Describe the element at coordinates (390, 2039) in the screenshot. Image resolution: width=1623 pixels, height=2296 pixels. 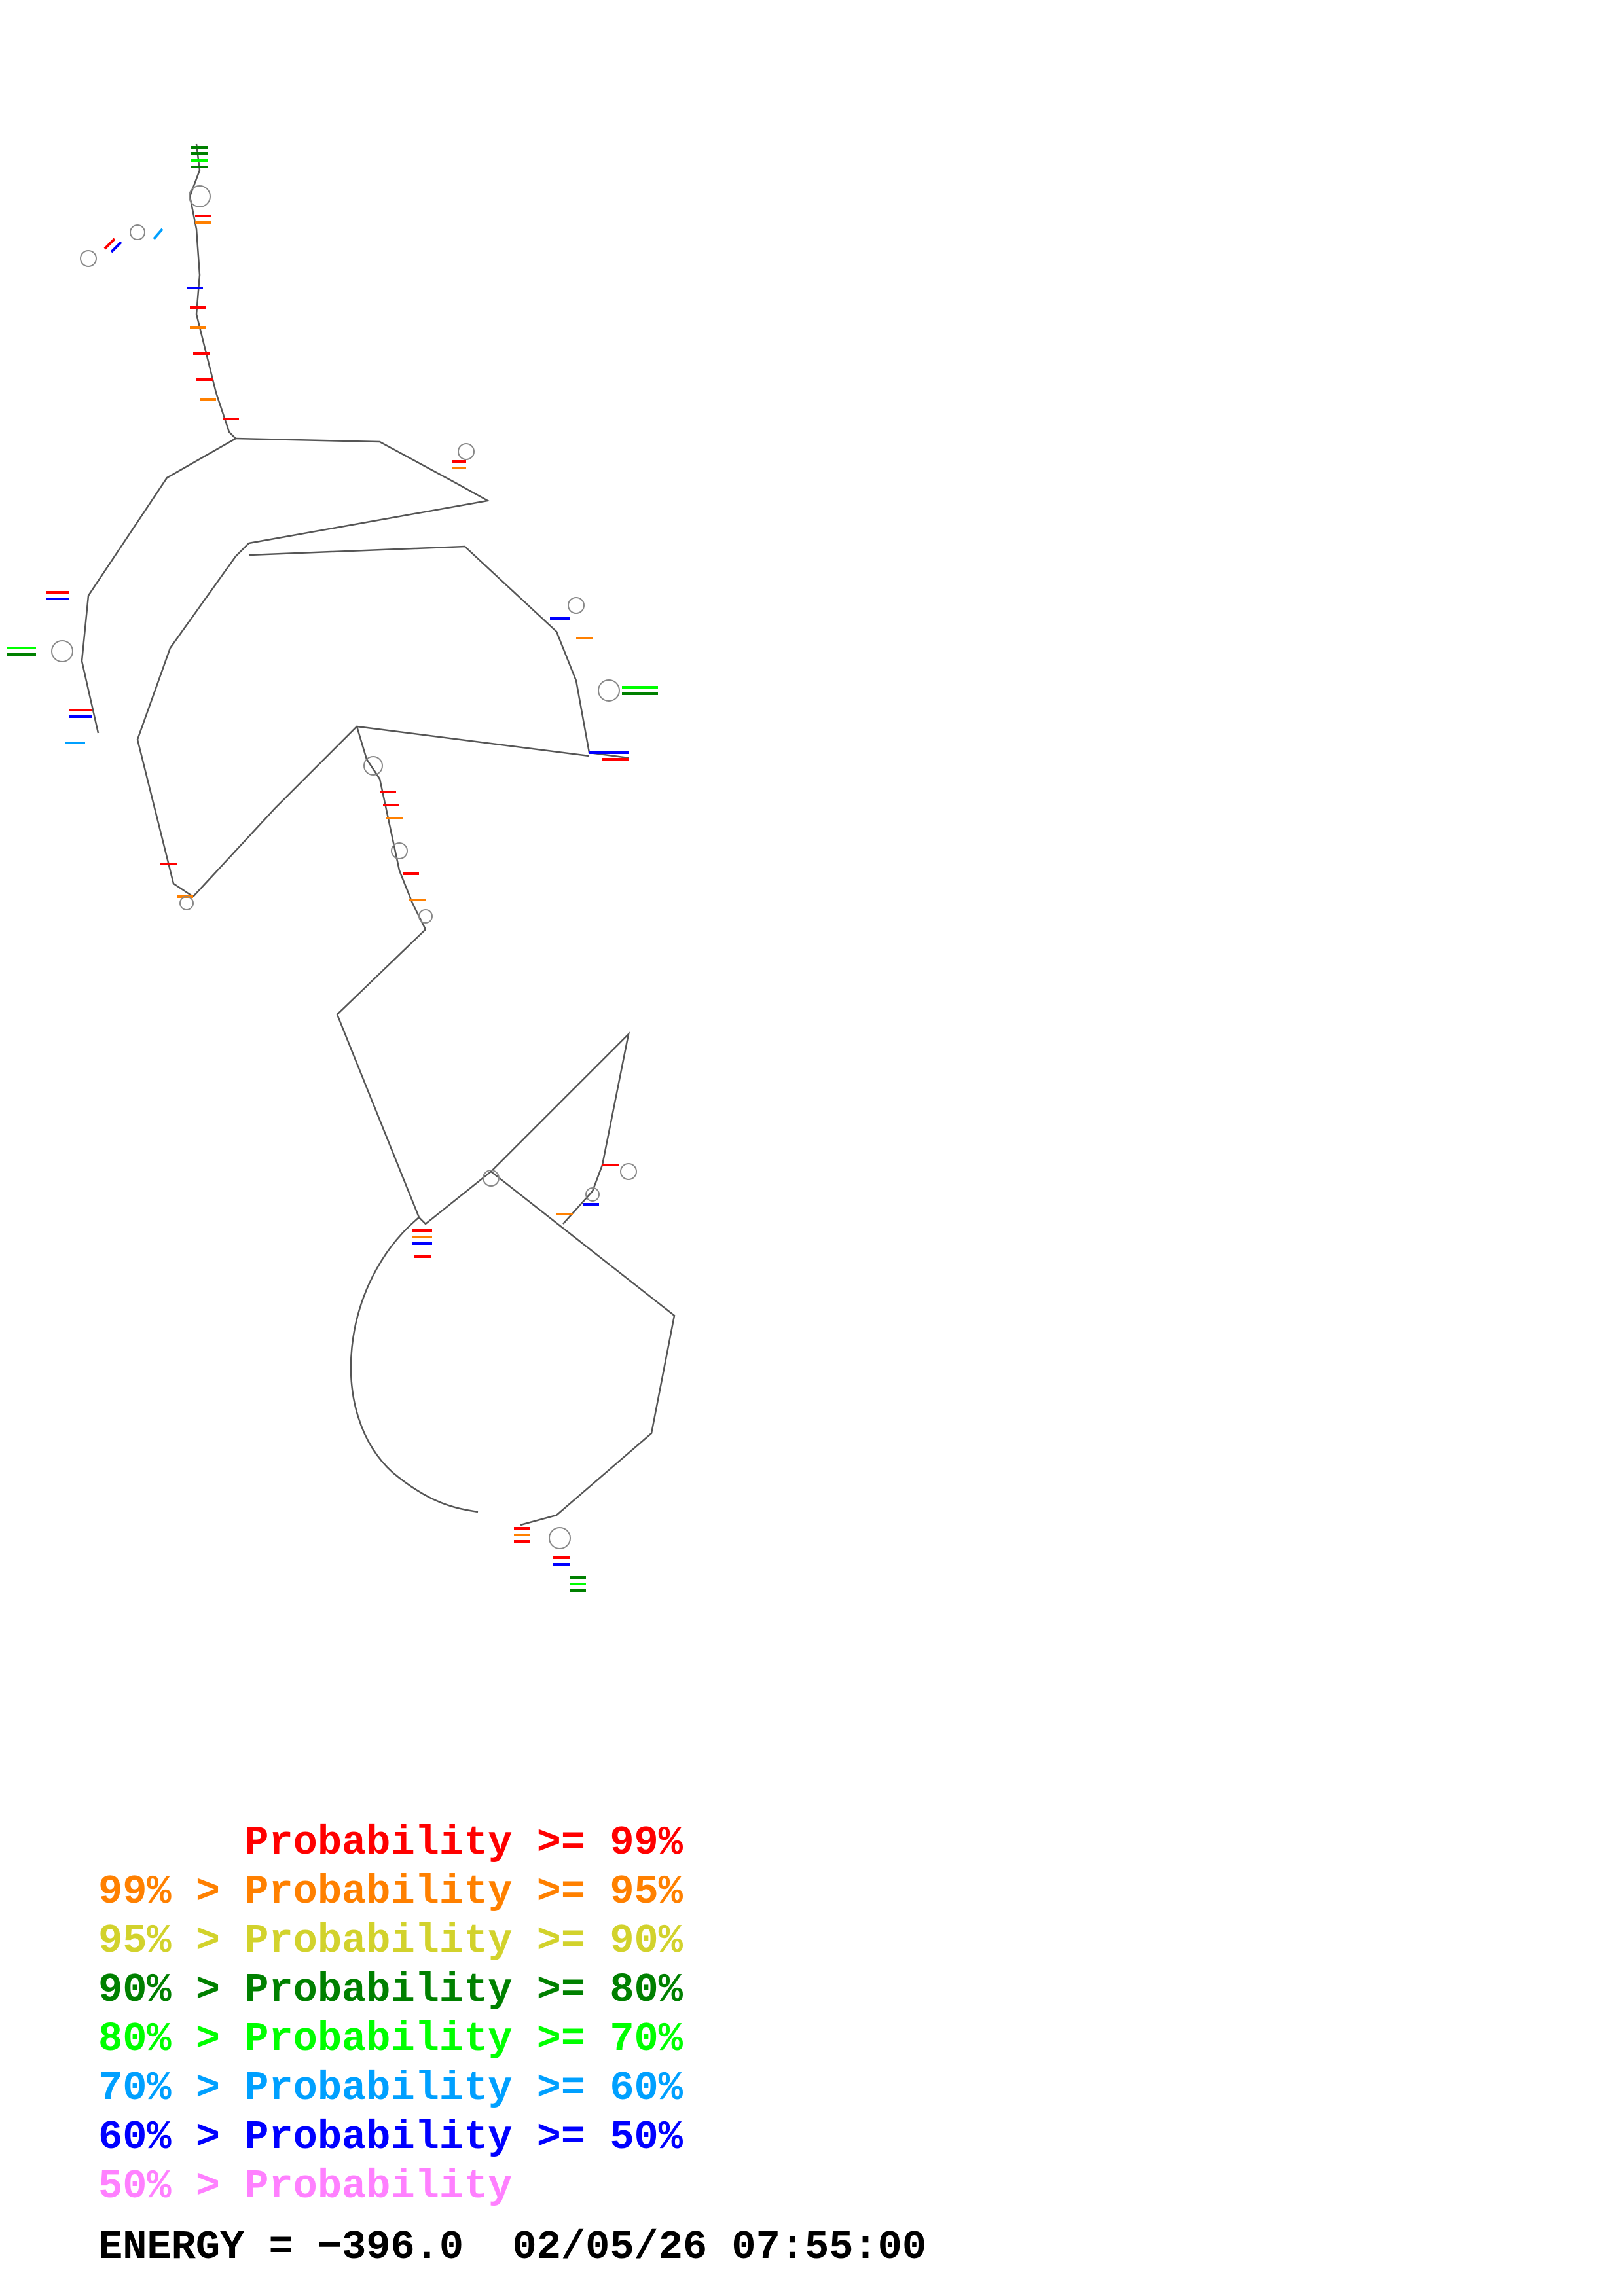
I see `legend-row-70: 80% > Probability >= 70%` at that location.